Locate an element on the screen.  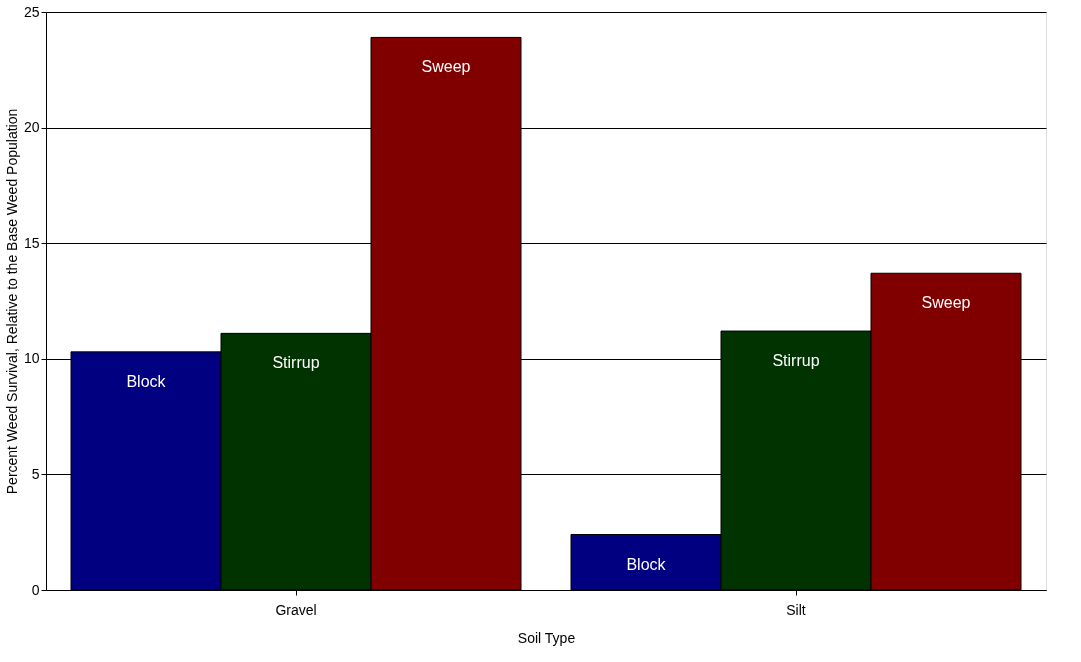
text: Sweep is located at coordinates (946, 303).